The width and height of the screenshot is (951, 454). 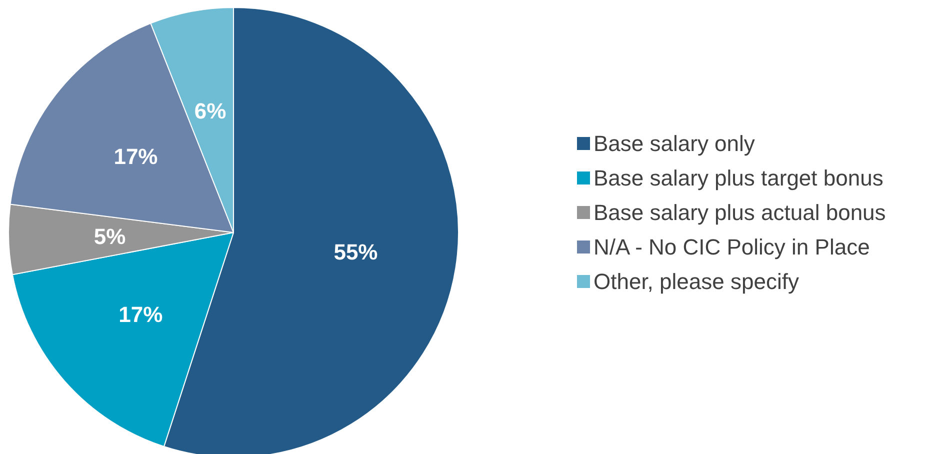 I want to click on legend-label: Base salary only, so click(x=674, y=143).